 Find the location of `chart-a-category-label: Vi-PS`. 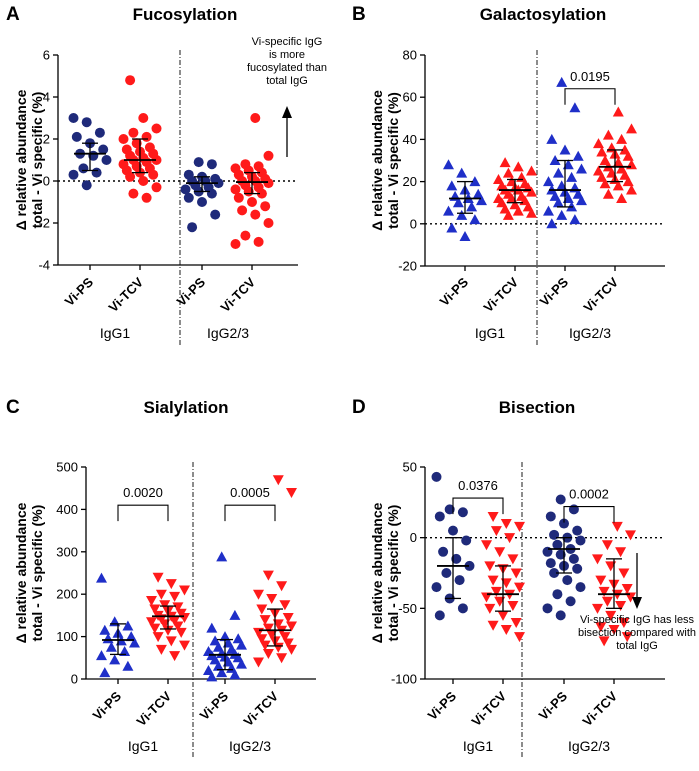

chart-a-category-label: Vi-PS is located at coordinates (79, 291).